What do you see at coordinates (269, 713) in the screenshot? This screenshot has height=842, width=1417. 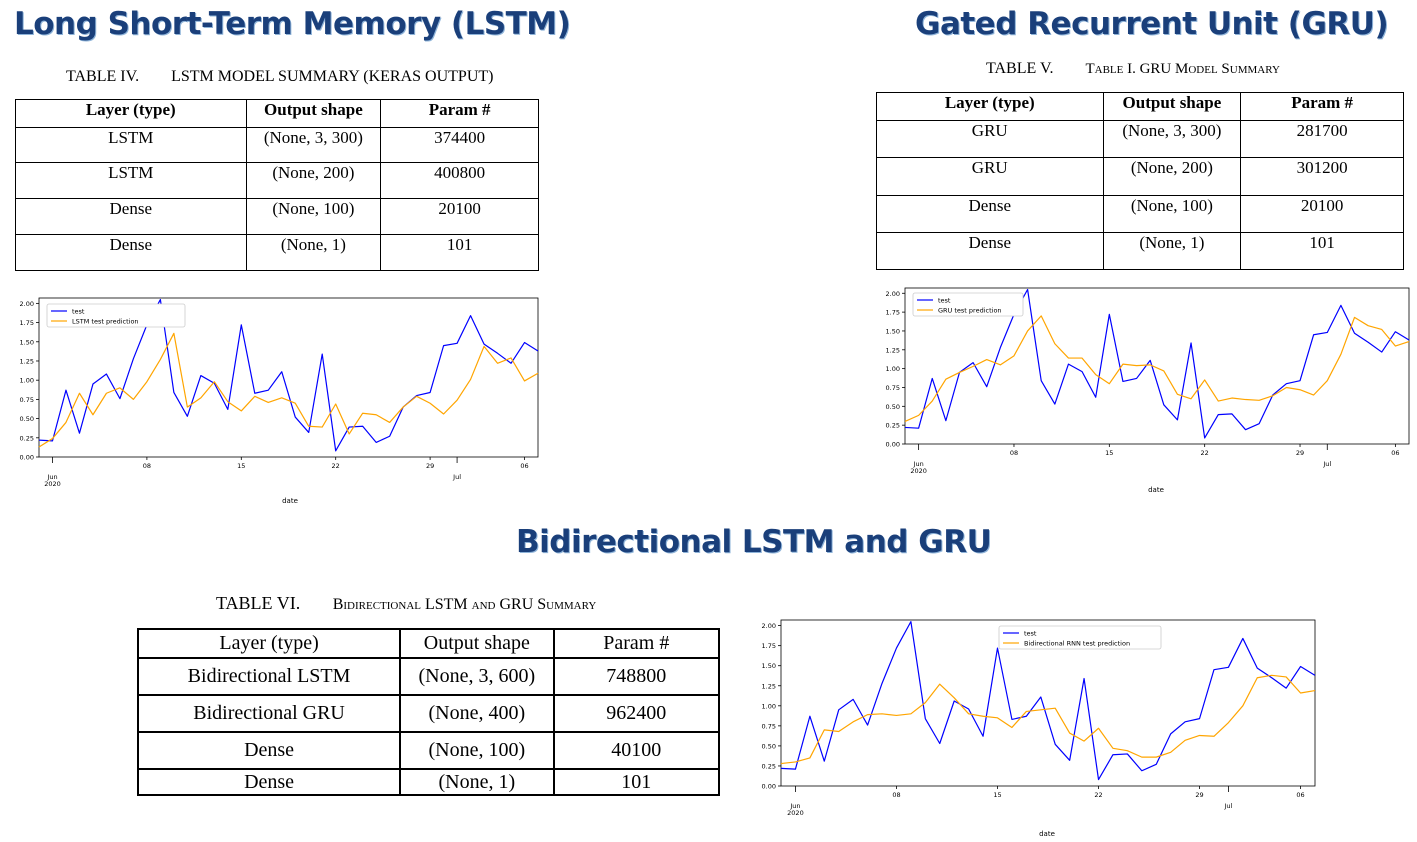 I see `cell-layer: Bidirectional GRU` at bounding box center [269, 713].